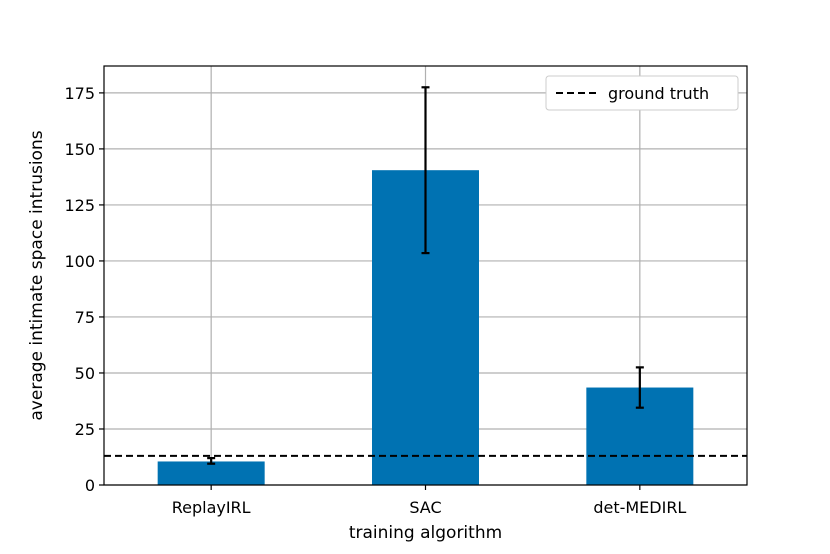  Describe the element at coordinates (37, 275) in the screenshot. I see `y-axis-label: average intimate space intrusions` at that location.